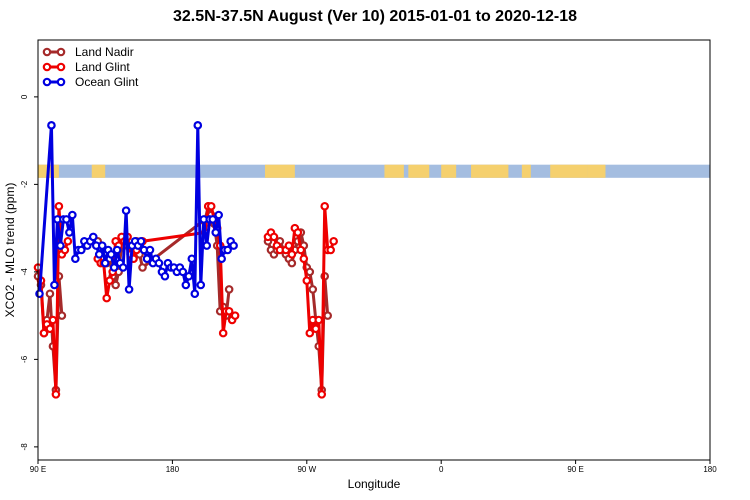  I want to click on legend-item: Land Nadir, so click(88, 52).